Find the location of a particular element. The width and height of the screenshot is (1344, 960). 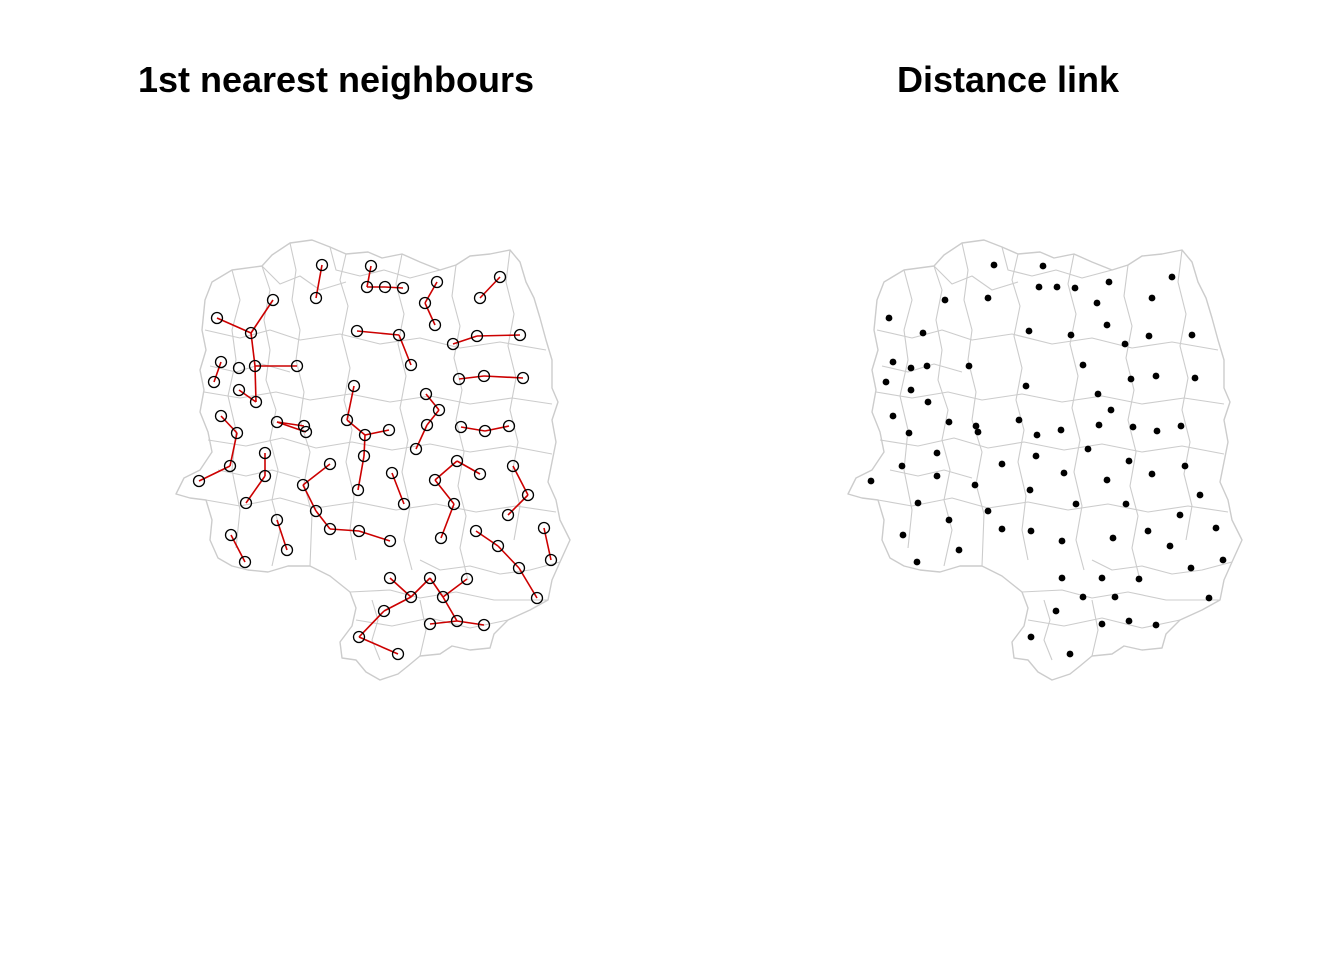

map-left is located at coordinates (373, 460).